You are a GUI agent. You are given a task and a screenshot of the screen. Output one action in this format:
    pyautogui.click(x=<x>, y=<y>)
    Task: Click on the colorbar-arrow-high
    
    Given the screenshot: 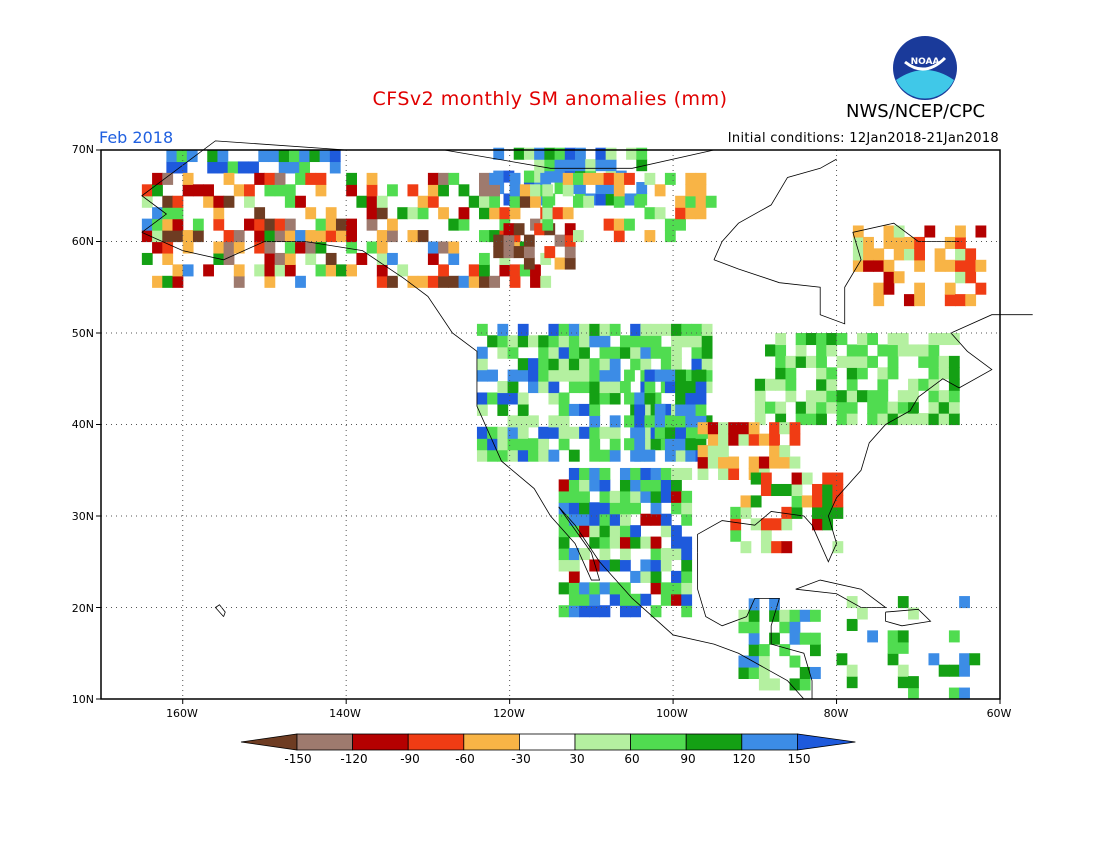 What is the action you would take?
    pyautogui.click(x=826, y=742)
    